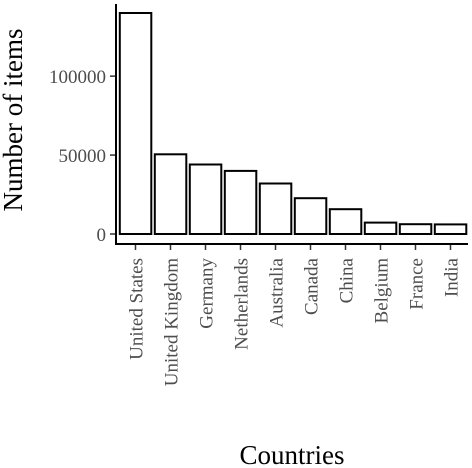 Image resolution: width=472 pixels, height=468 pixels. What do you see at coordinates (347, 280) in the screenshot?
I see `x-tick-label: China` at bounding box center [347, 280].